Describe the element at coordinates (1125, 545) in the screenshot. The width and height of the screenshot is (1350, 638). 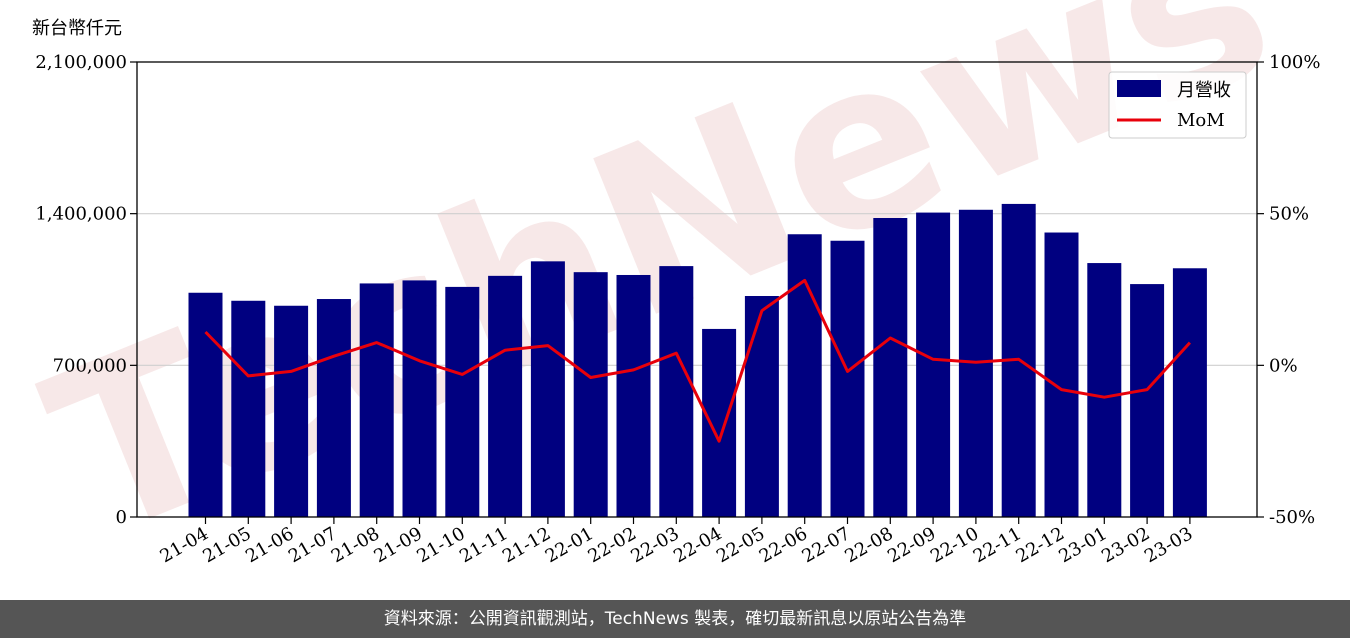
I see `x-tick-label: 23-02` at that location.